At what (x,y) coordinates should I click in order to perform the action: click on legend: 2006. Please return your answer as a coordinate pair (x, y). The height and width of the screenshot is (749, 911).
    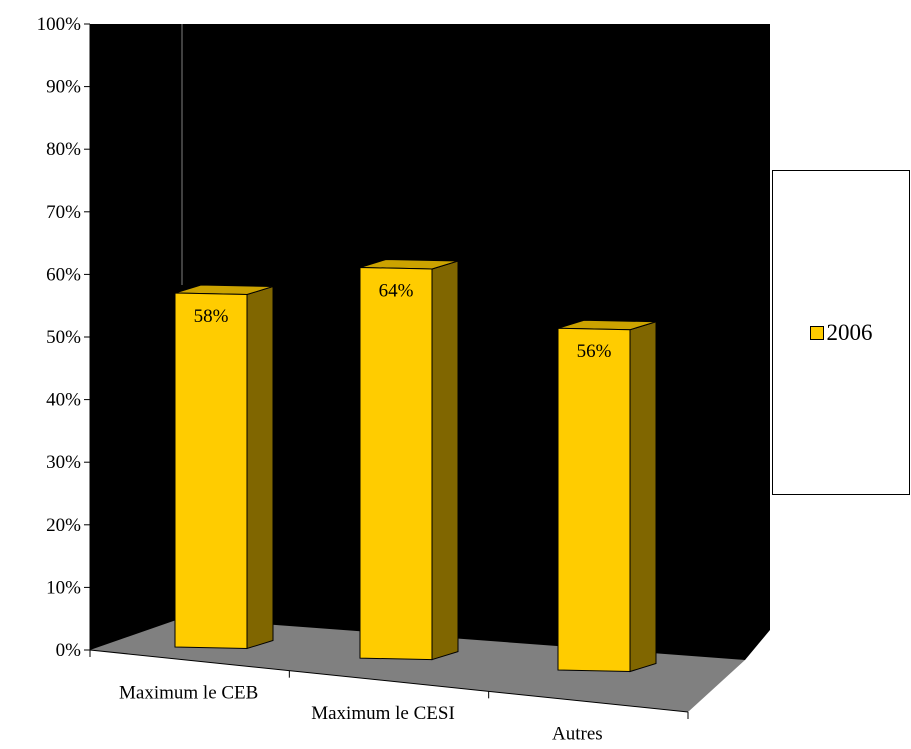
    Looking at the image, I should click on (841, 332).